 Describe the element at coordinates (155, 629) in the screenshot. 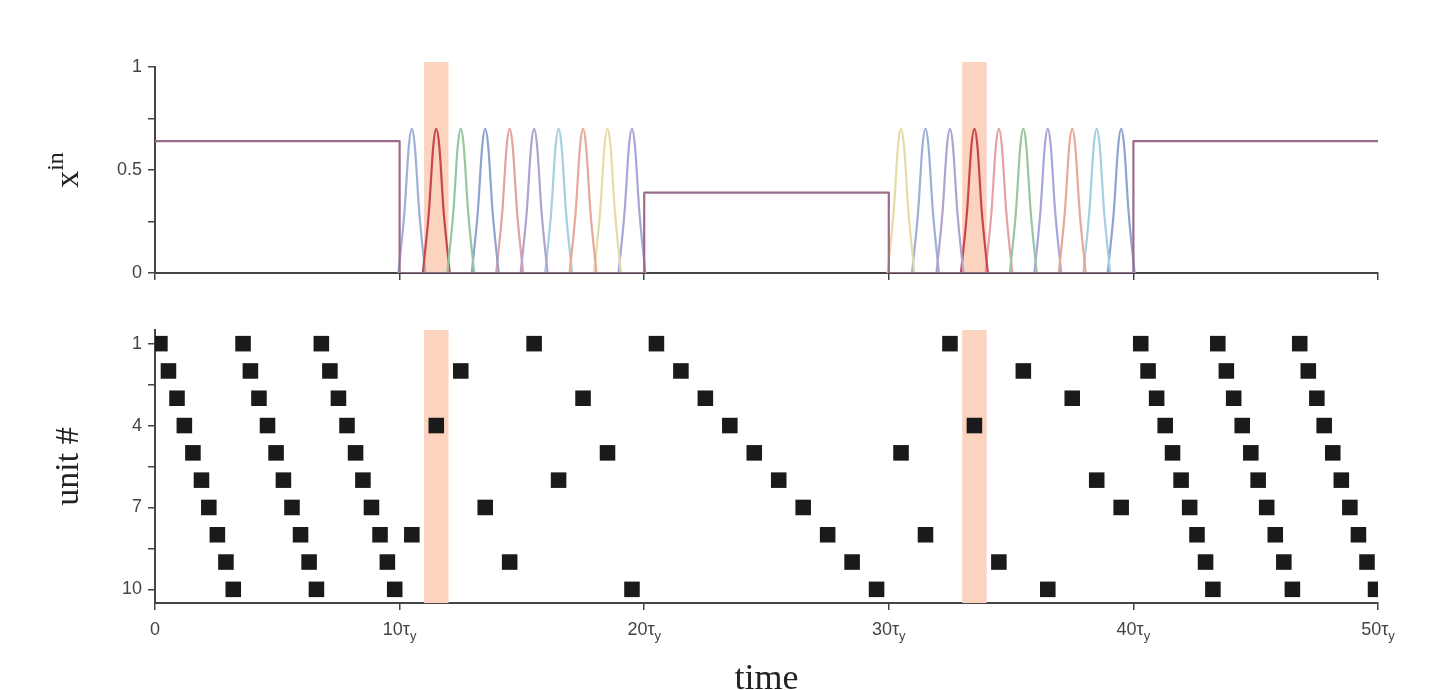

I see `x-tick-label: 0` at that location.